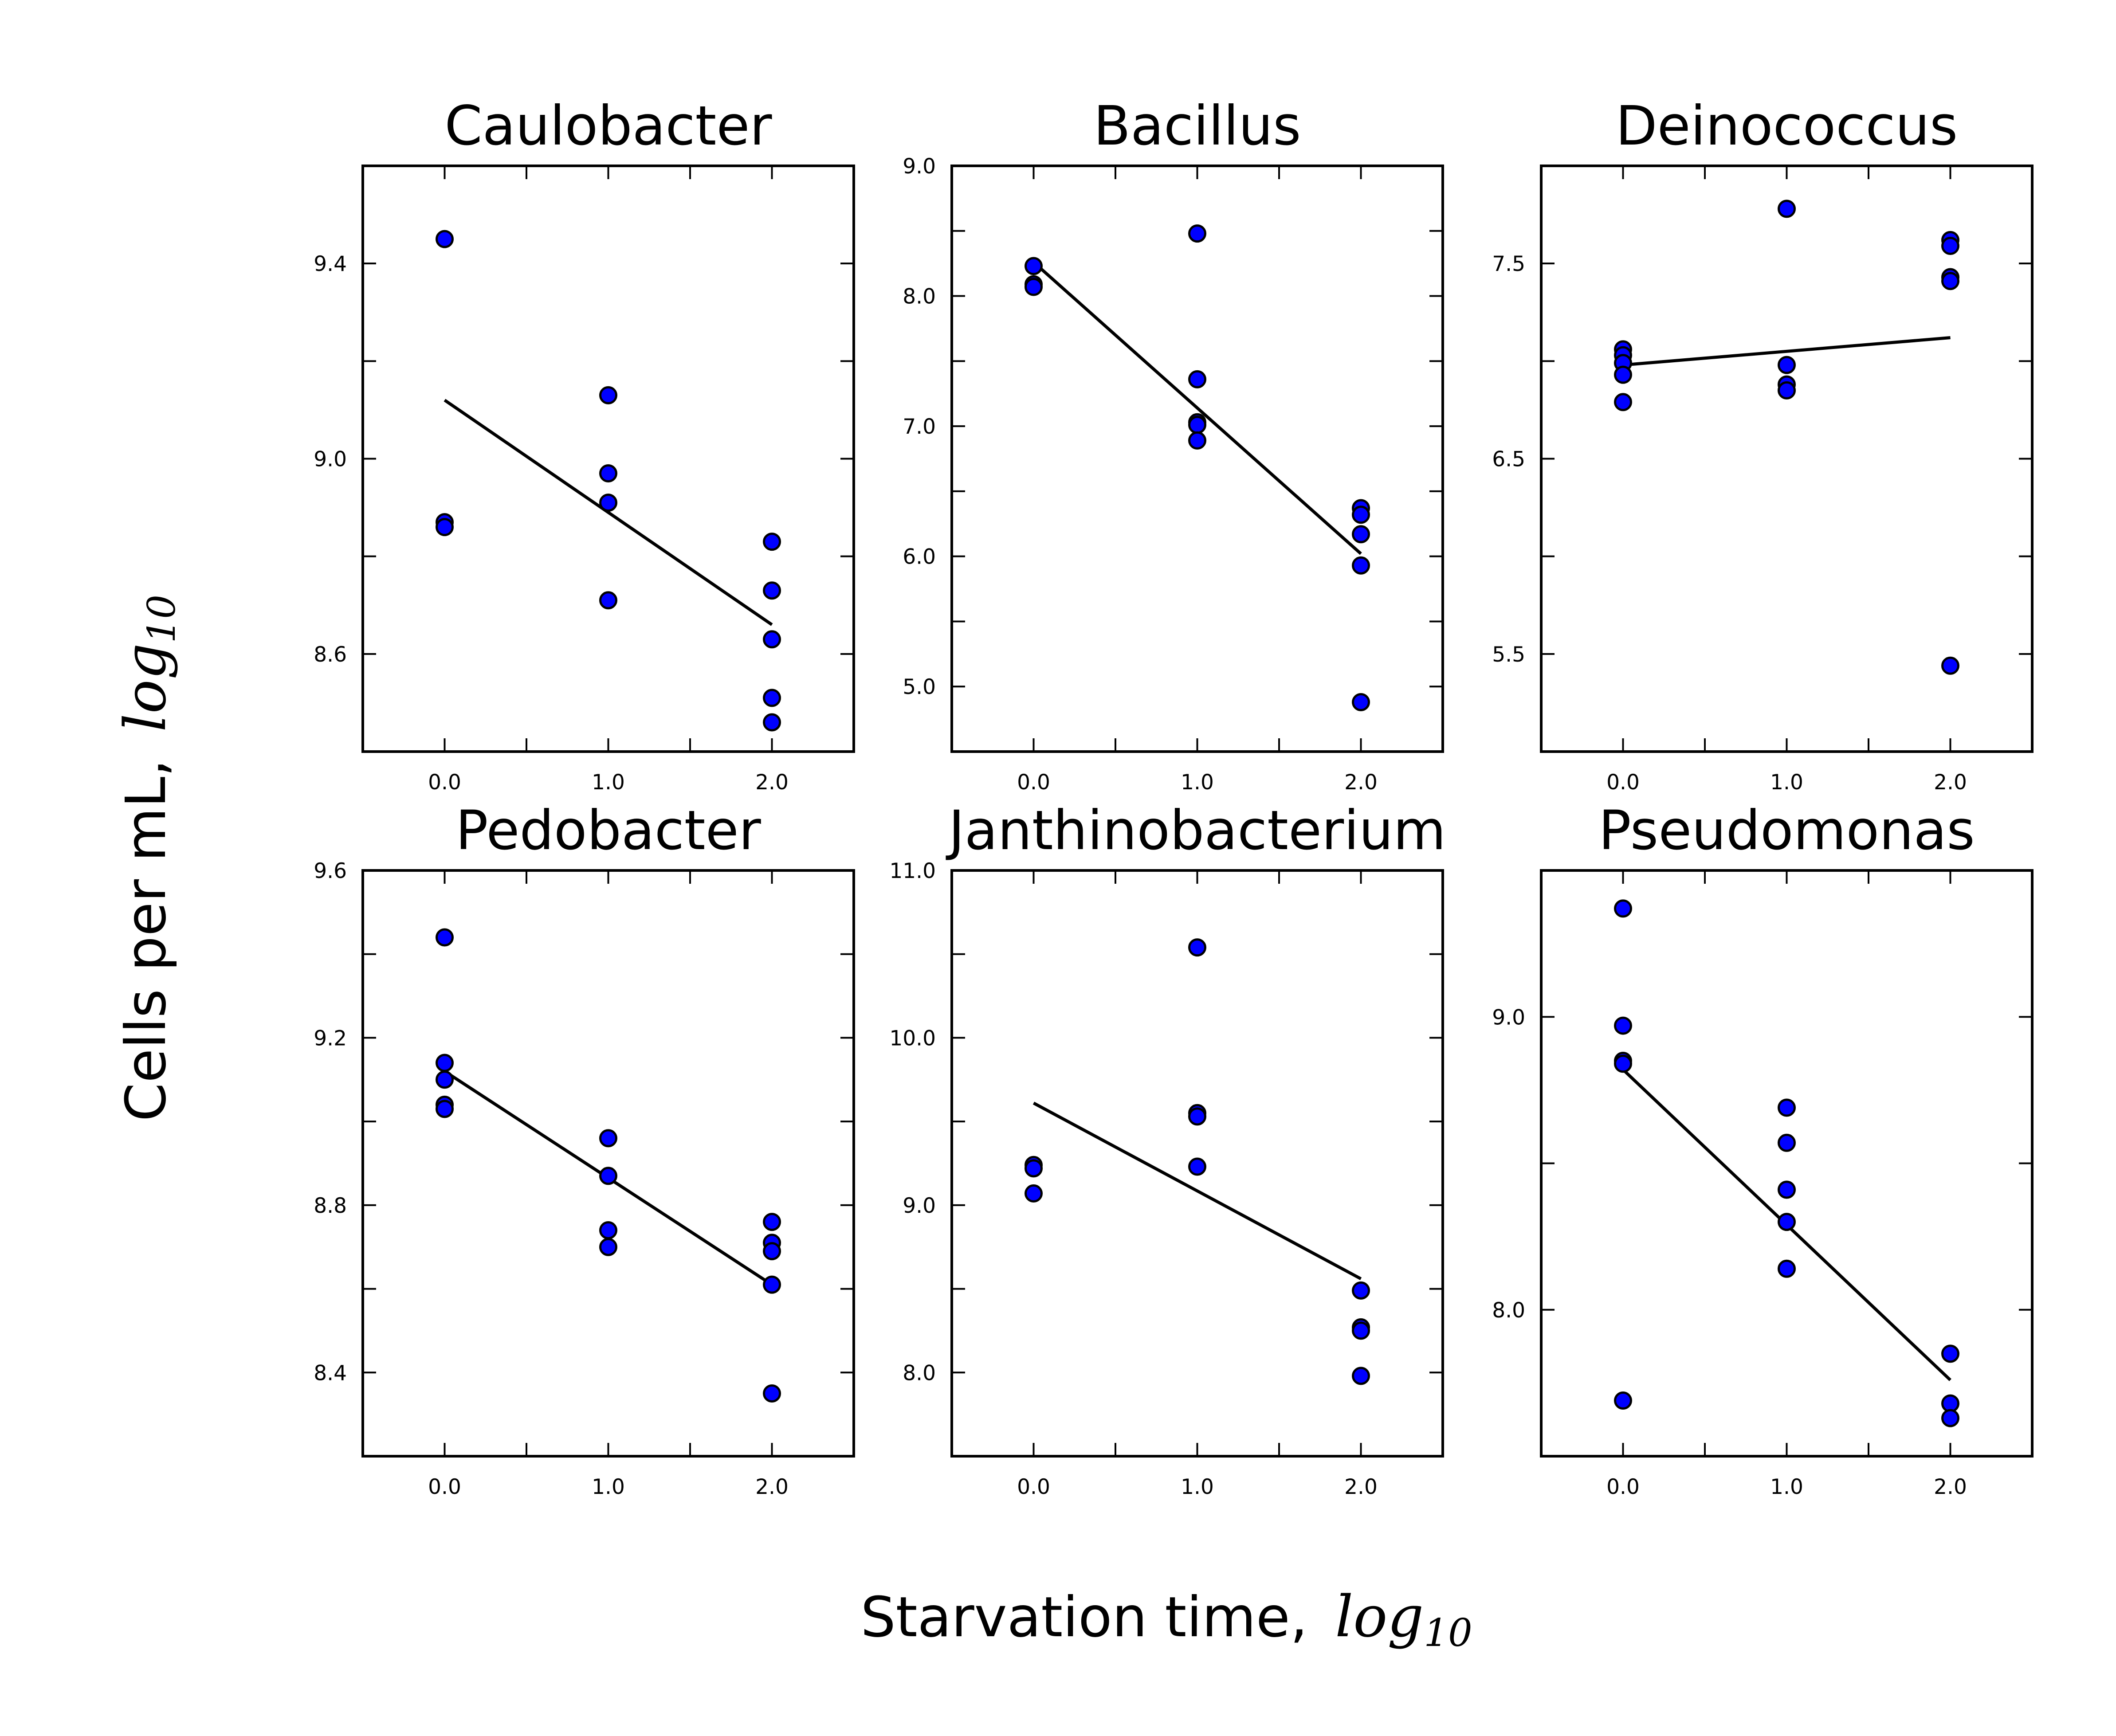  What do you see at coordinates (1509, 1017) in the screenshot?
I see `y-tick-label-pseudomonas: 9.0` at bounding box center [1509, 1017].